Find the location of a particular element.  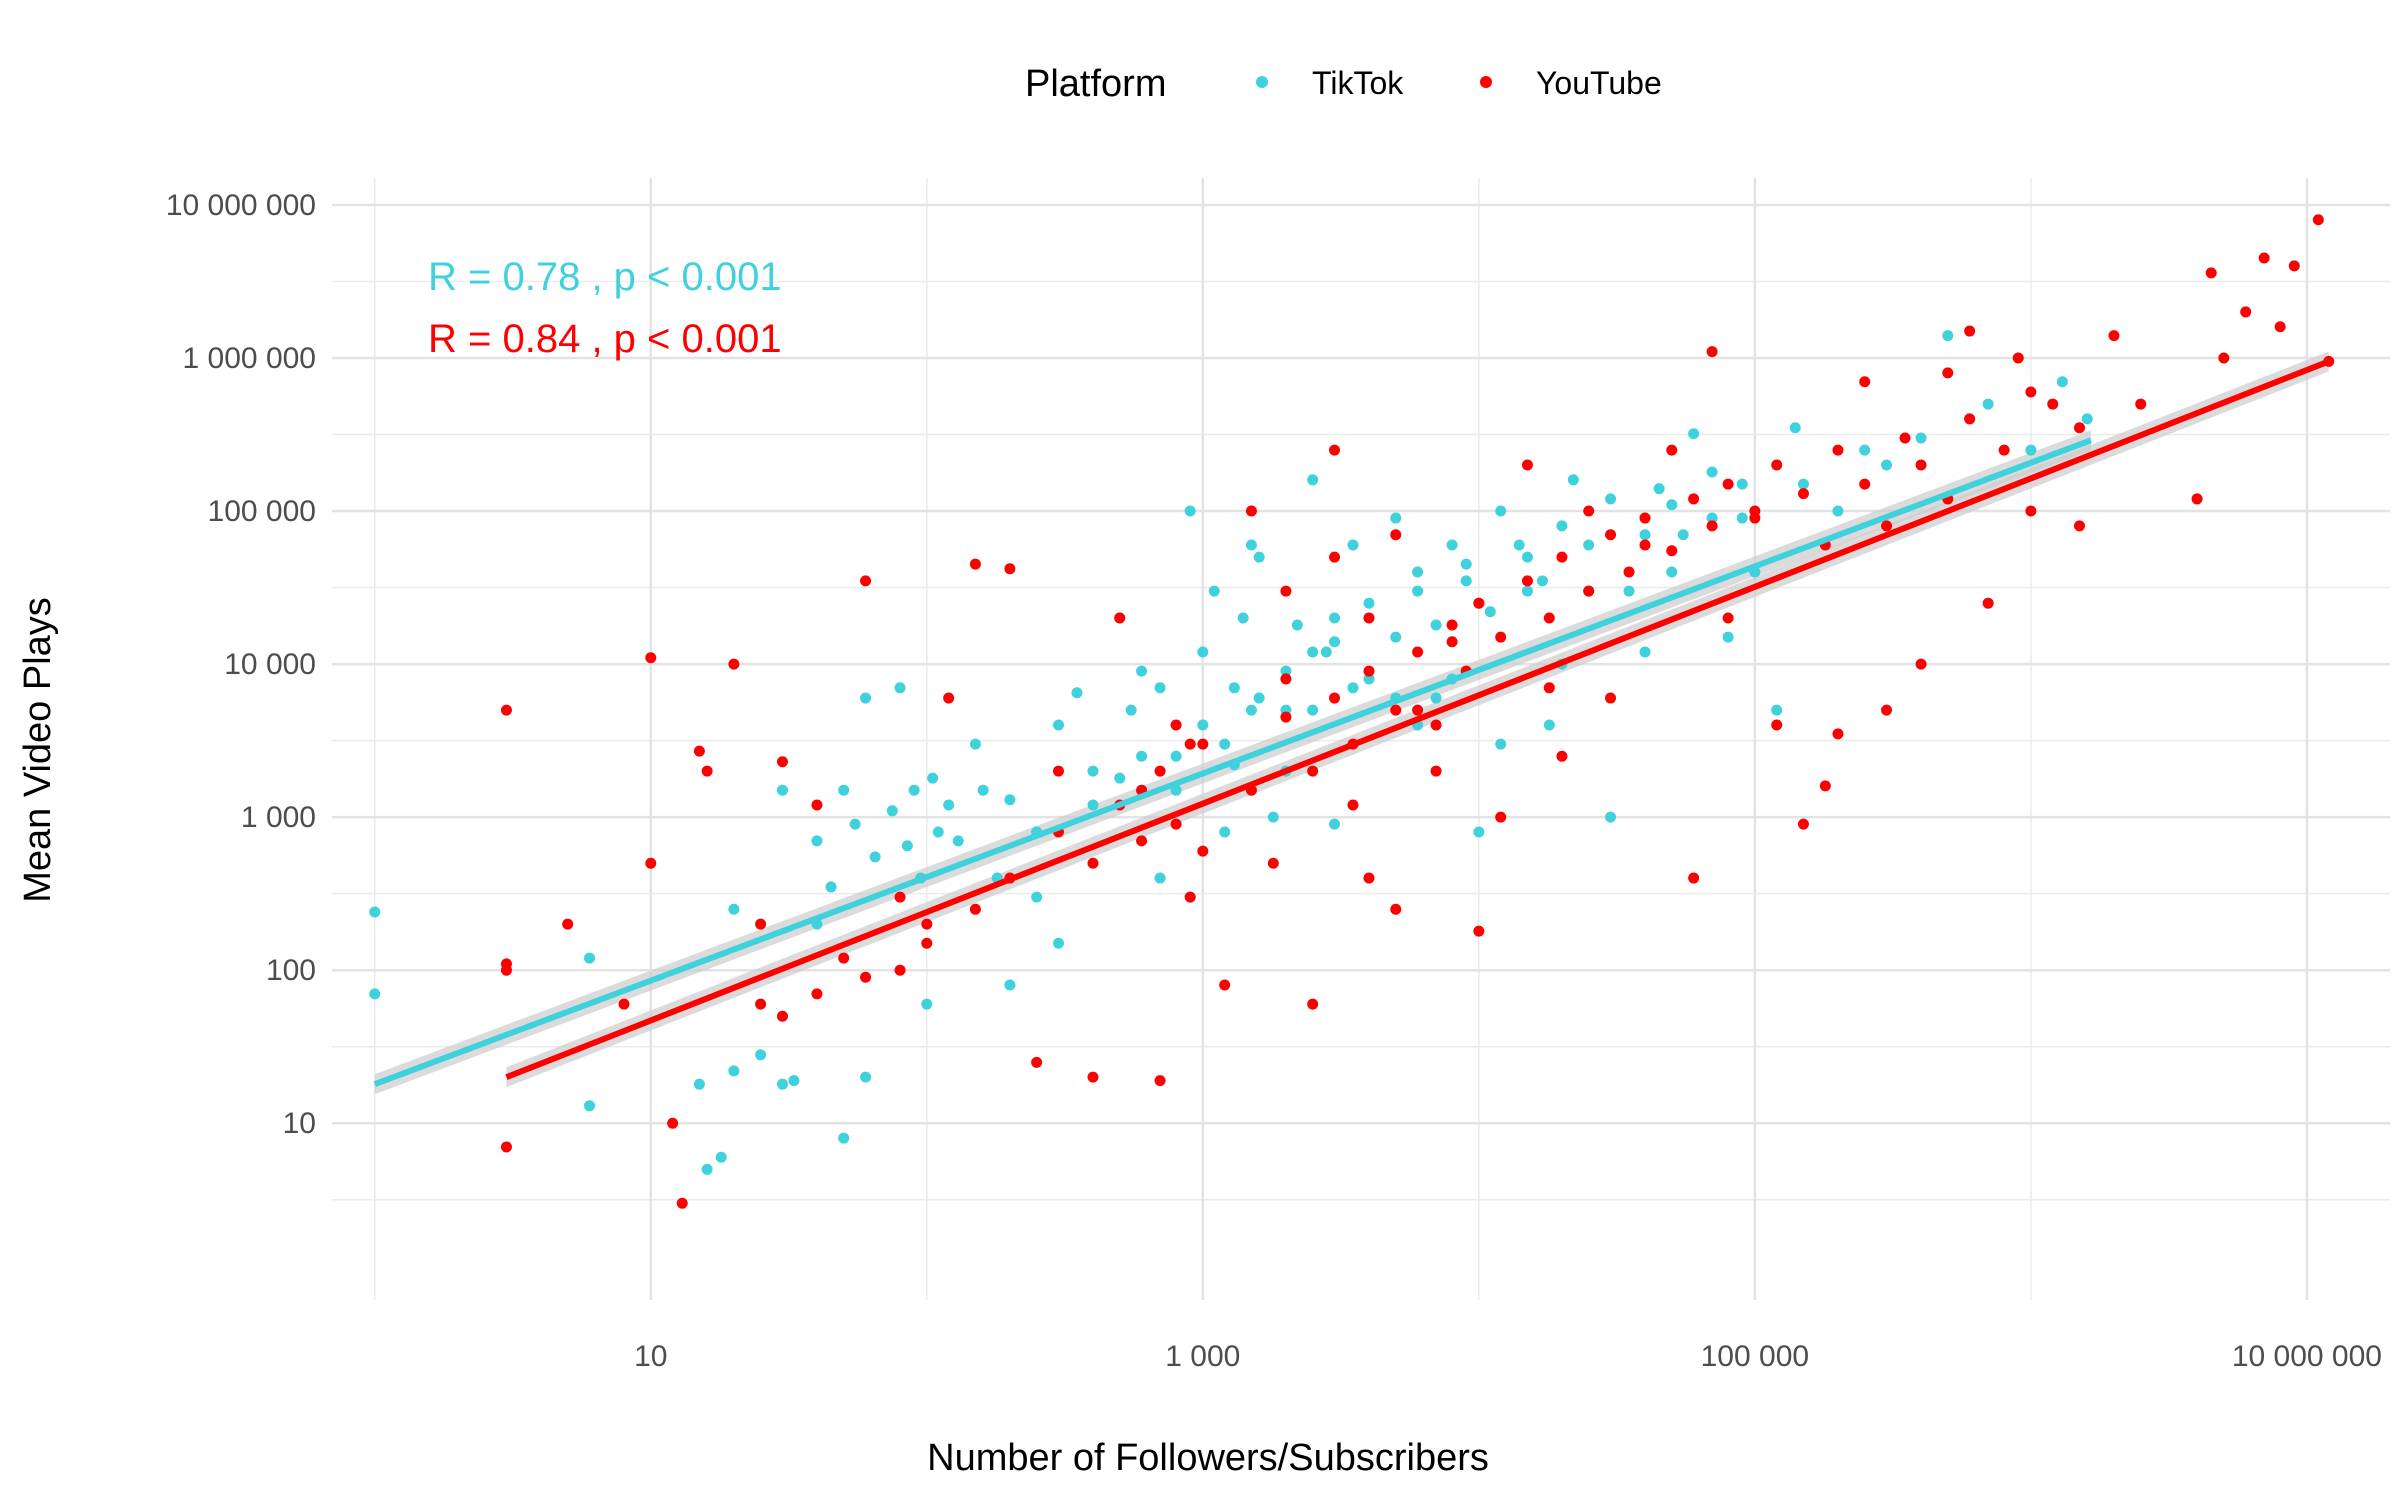

x-axis-tick-labels: 10 1 000 100 000 10 000 000 is located at coordinates (1508, 1356).